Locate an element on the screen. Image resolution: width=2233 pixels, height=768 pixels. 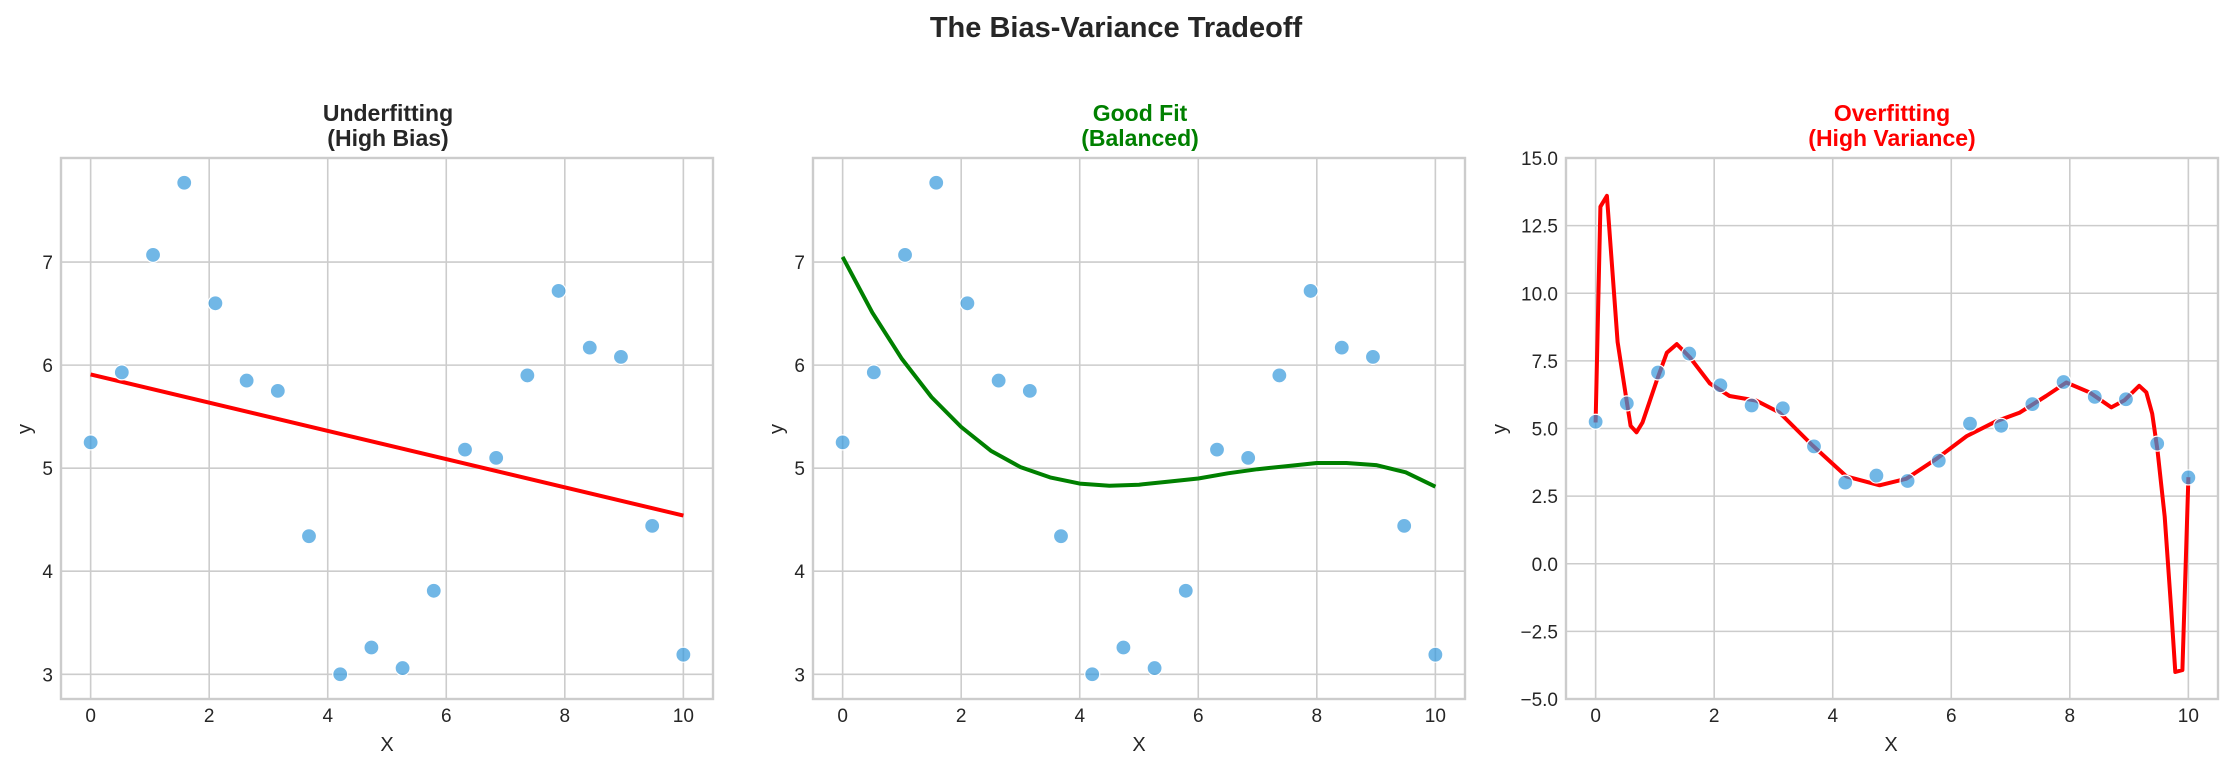
y-tick-label: 3 is located at coordinates (47, 675).